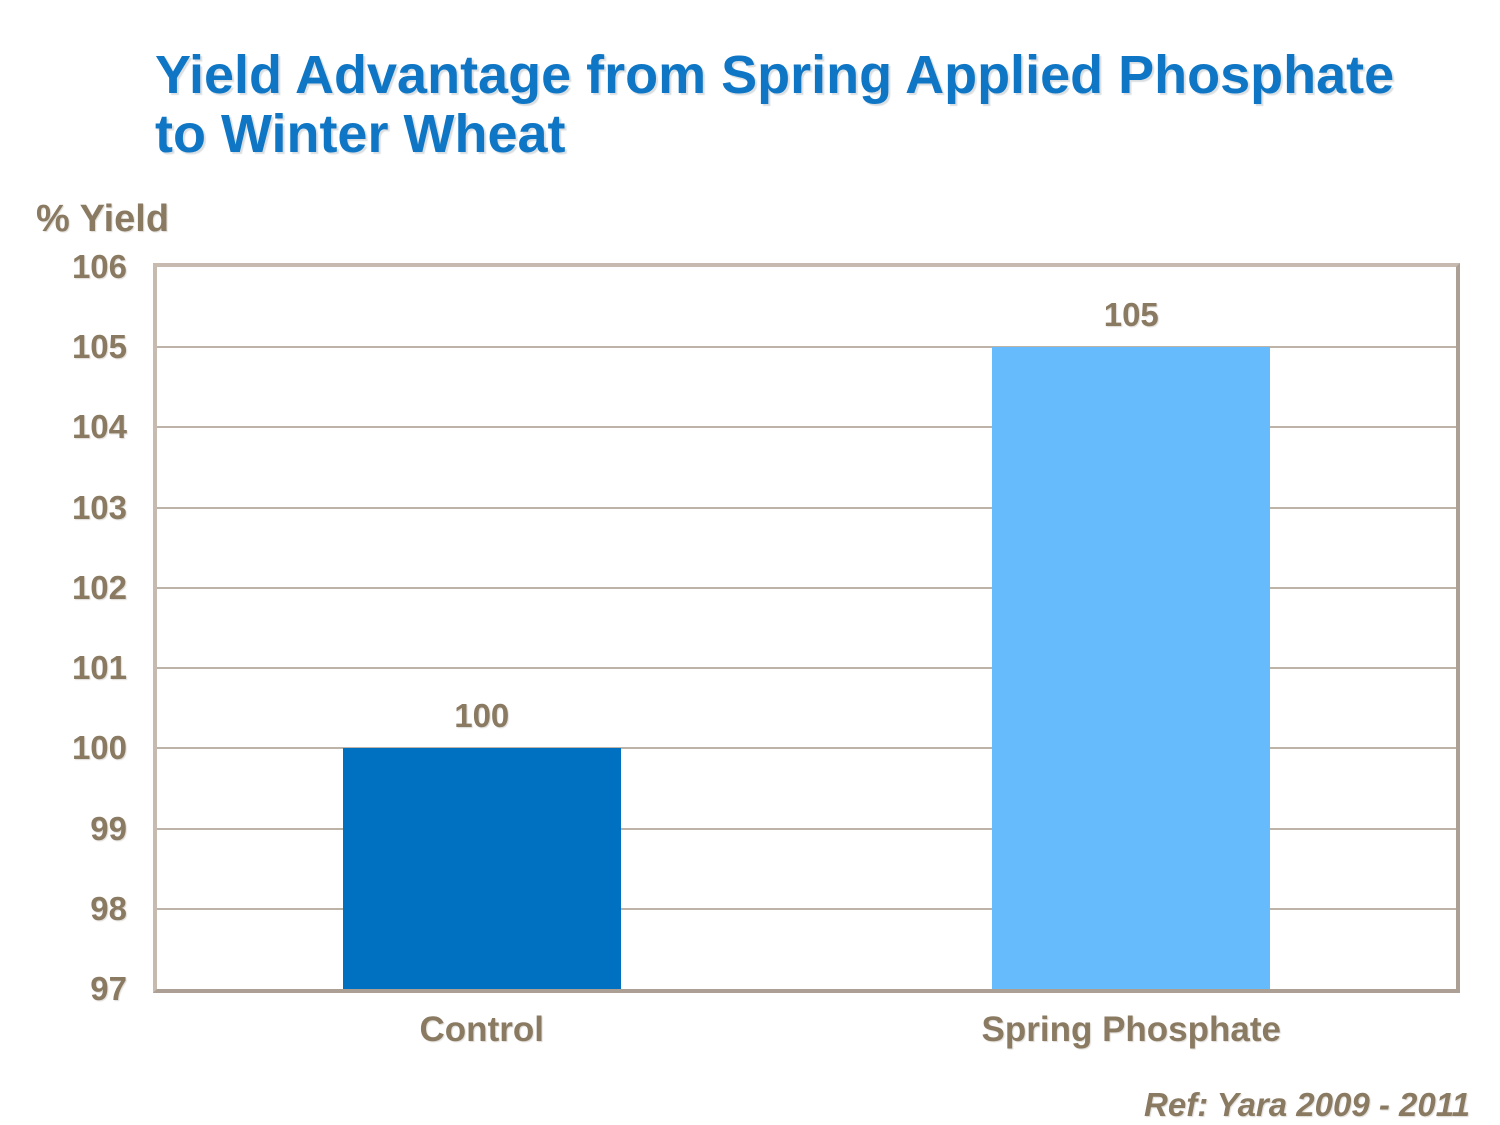 The width and height of the screenshot is (1500, 1125). What do you see at coordinates (481, 868) in the screenshot?
I see `bar-control` at bounding box center [481, 868].